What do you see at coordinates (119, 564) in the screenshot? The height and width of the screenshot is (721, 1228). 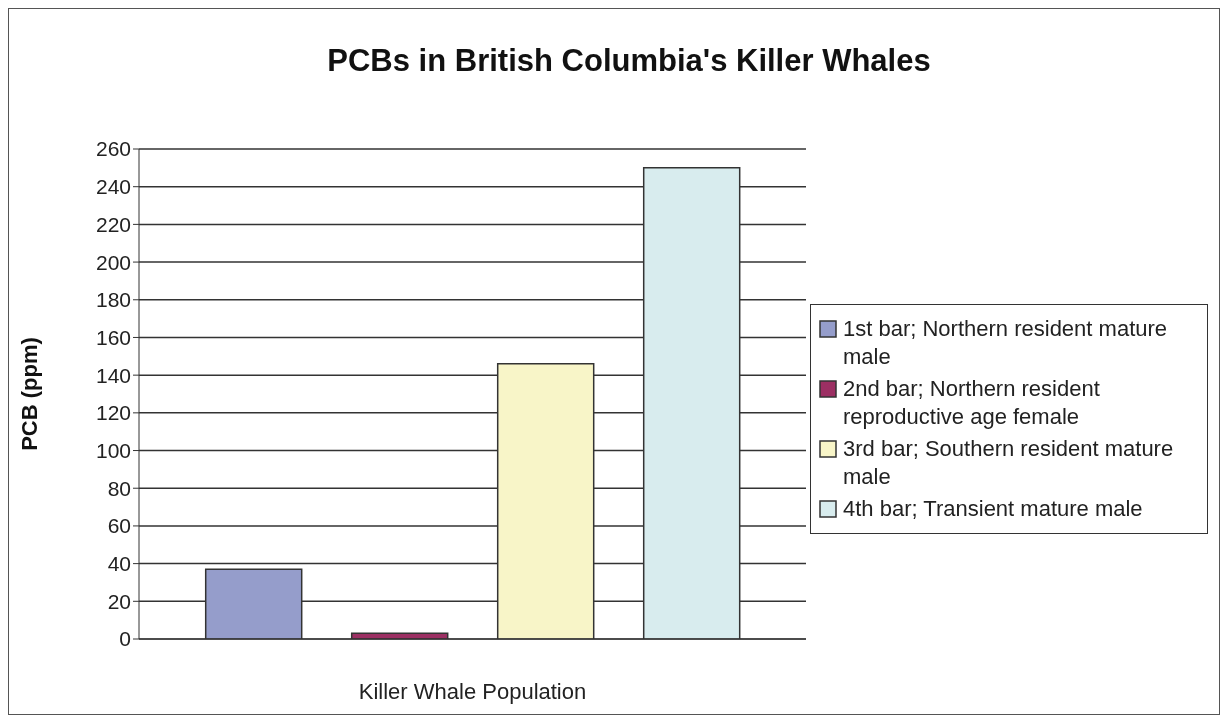 I see `y-tick-label: 40` at bounding box center [119, 564].